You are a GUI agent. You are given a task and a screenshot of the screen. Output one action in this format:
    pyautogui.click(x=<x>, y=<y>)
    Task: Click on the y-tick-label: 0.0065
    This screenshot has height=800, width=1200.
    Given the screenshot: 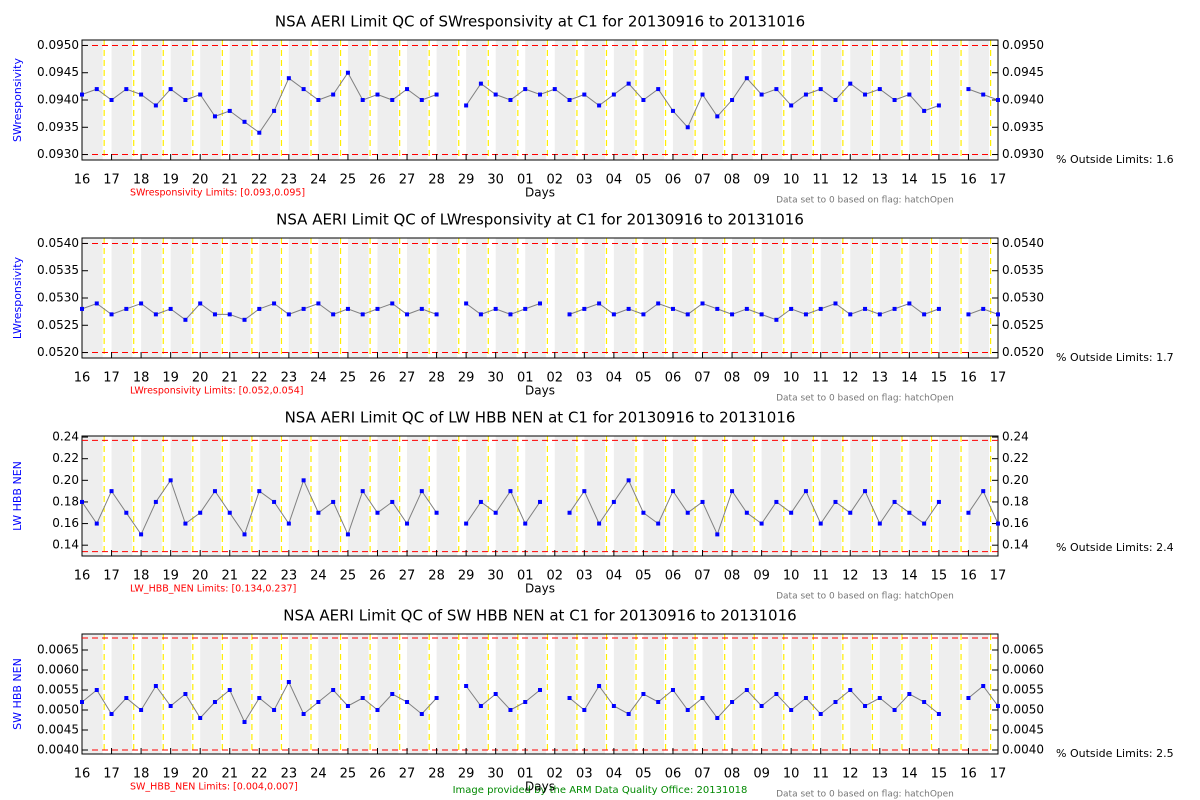 What is the action you would take?
    pyautogui.click(x=58, y=650)
    